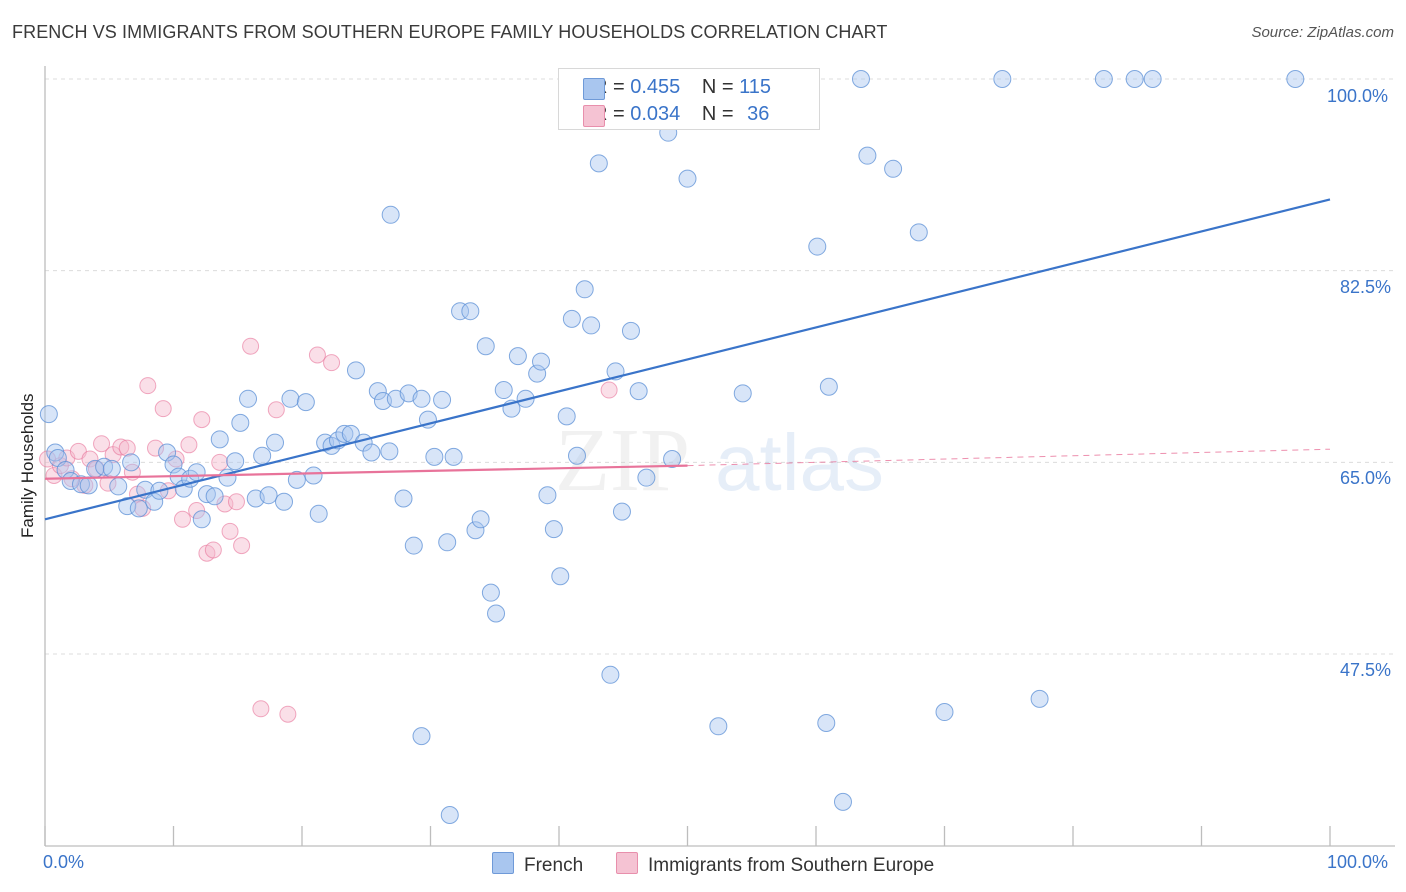 The height and width of the screenshot is (892, 1406). I want to click on series-legend-french: French, so click(537, 864).